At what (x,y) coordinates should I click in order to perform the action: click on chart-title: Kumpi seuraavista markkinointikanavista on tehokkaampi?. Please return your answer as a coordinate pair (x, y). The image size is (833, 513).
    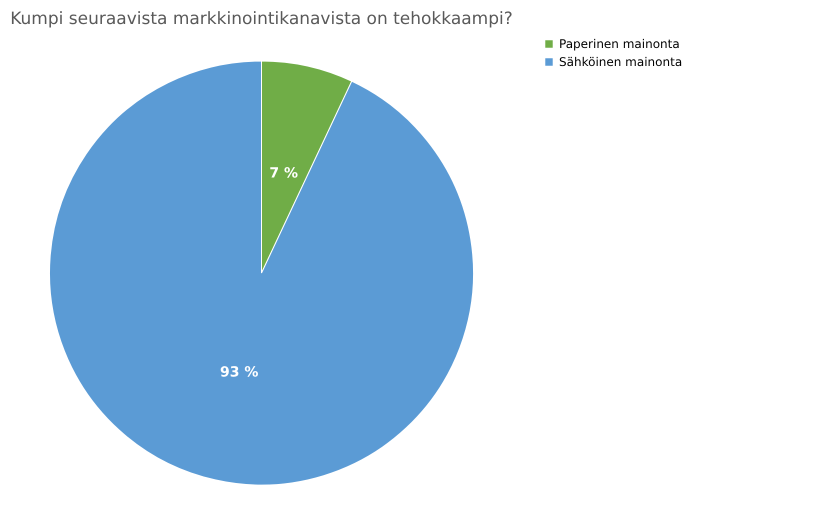
    Looking at the image, I should click on (261, 19).